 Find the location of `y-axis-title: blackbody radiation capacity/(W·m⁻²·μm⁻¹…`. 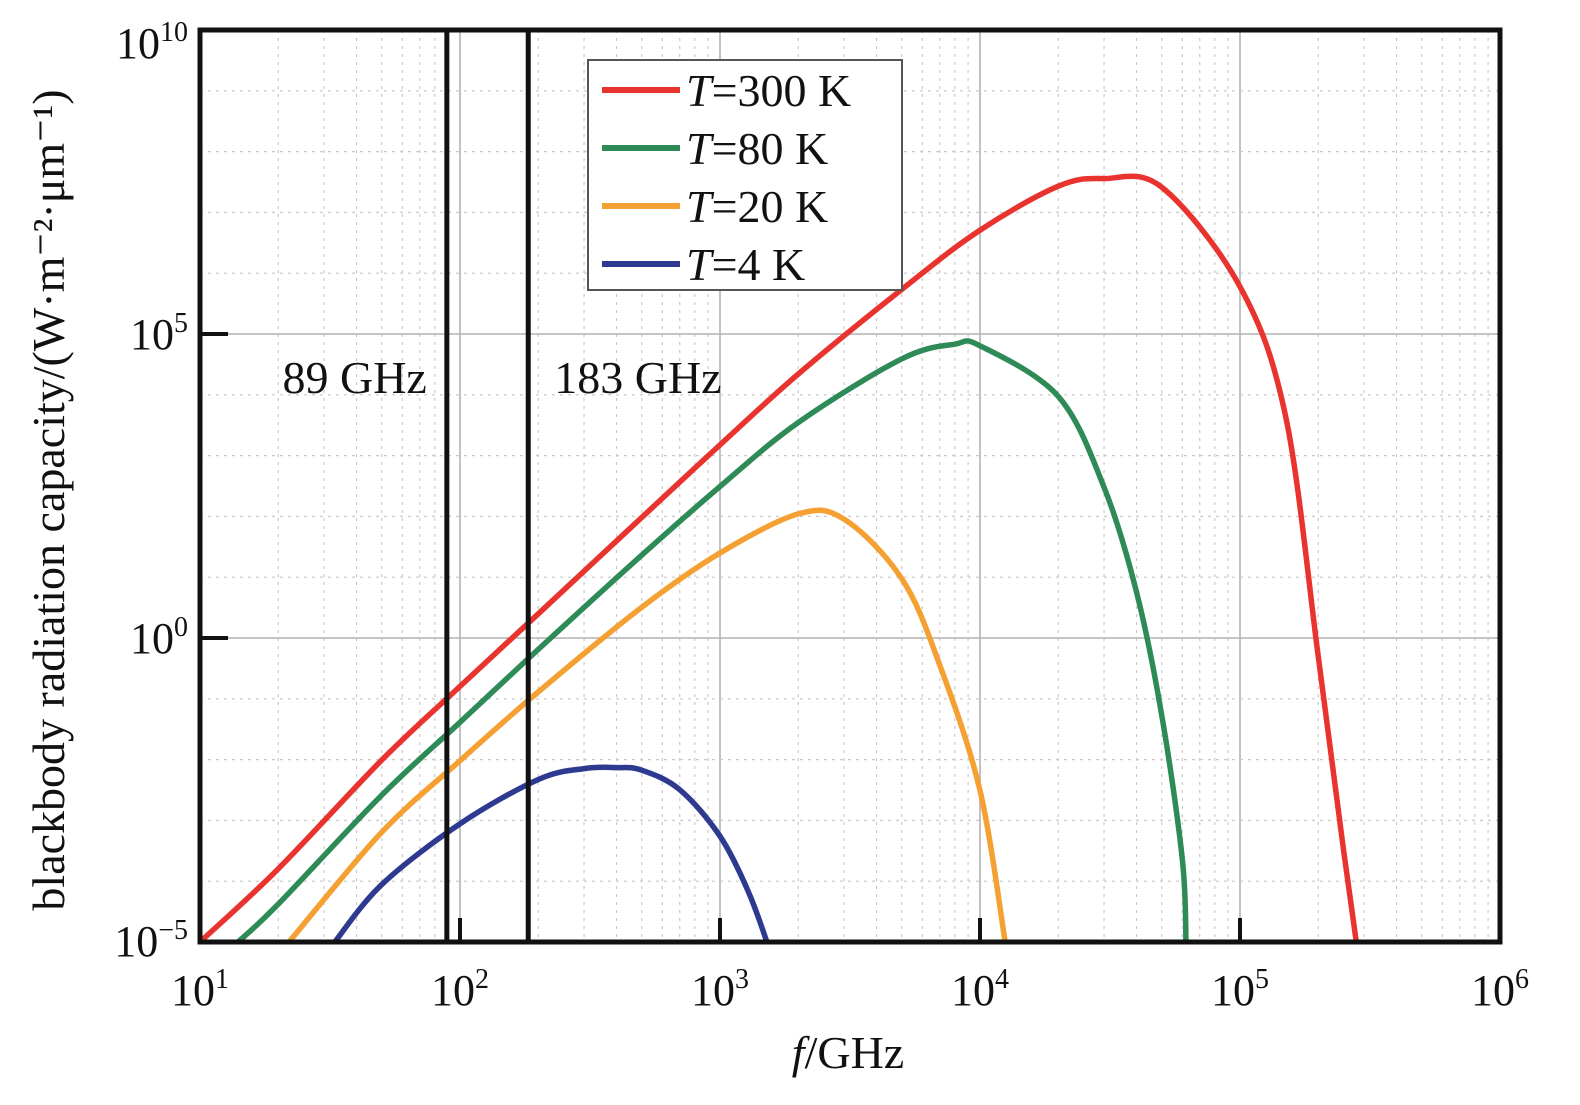

y-axis-title: blackbody radiation capacity/(W·m⁻²·μm⁻¹… is located at coordinates (48, 499).